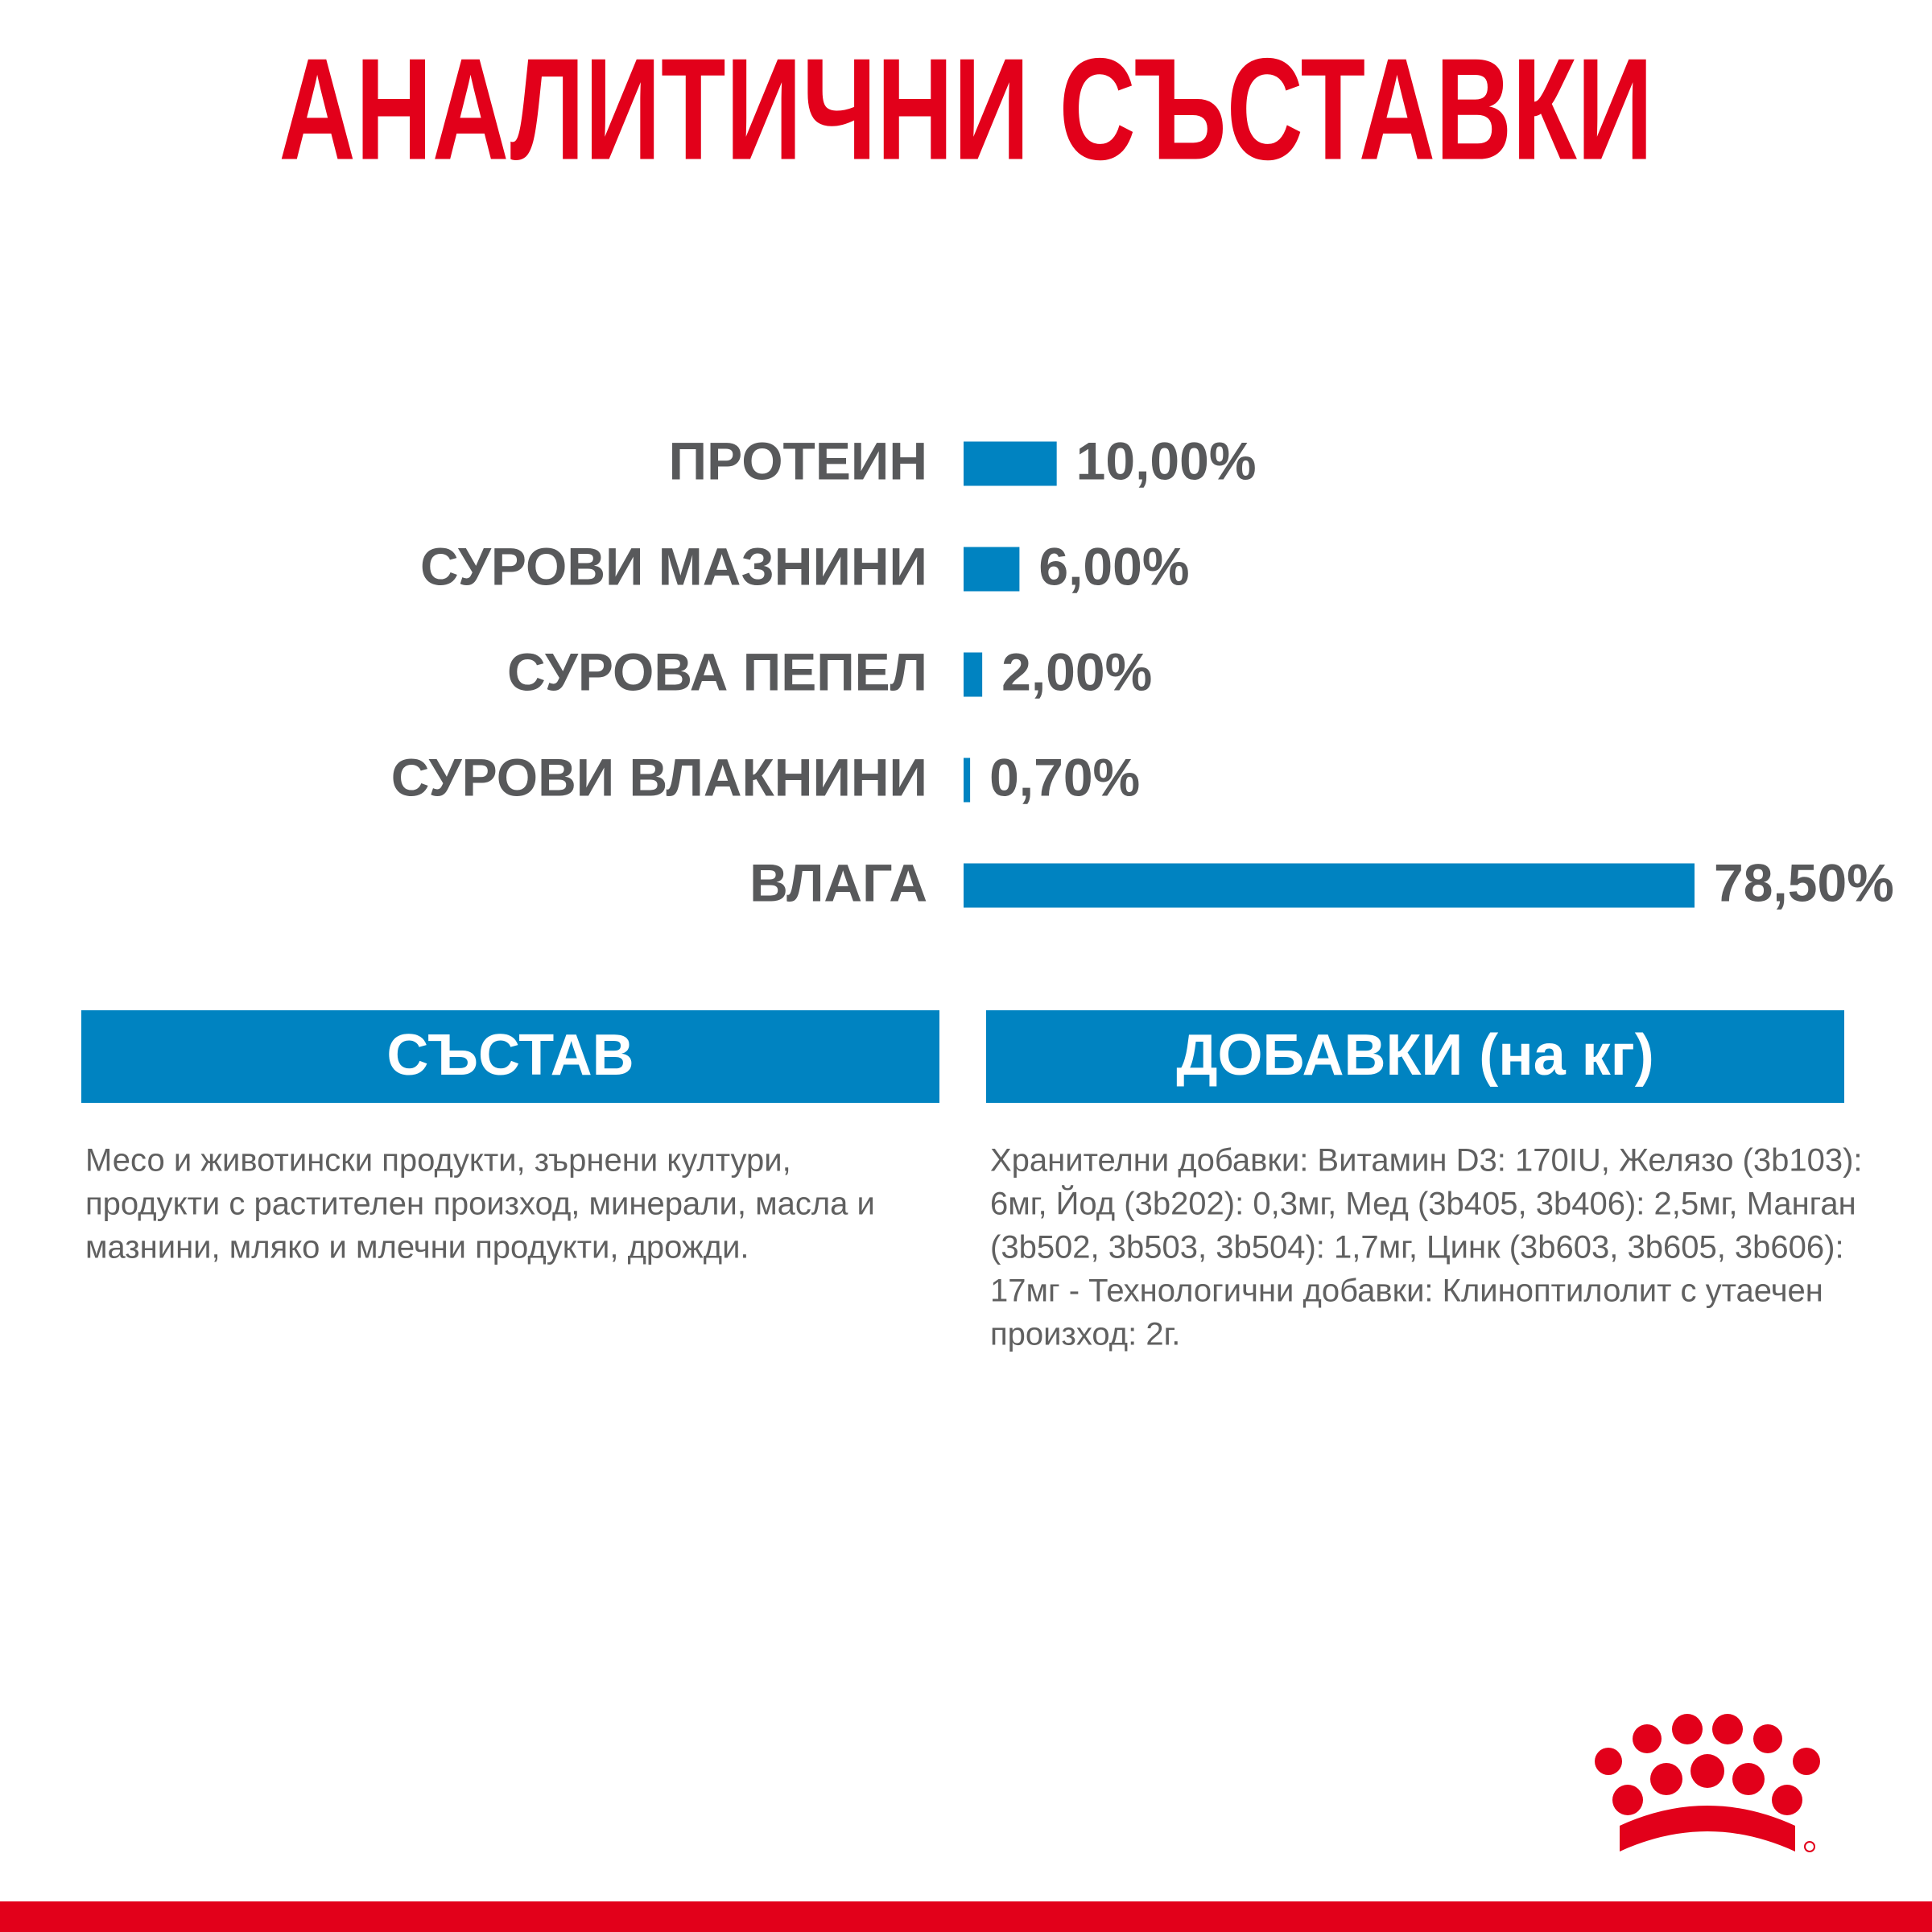 The height and width of the screenshot is (1932, 1932). I want to click on value-label: 10,00%, so click(1166, 460).